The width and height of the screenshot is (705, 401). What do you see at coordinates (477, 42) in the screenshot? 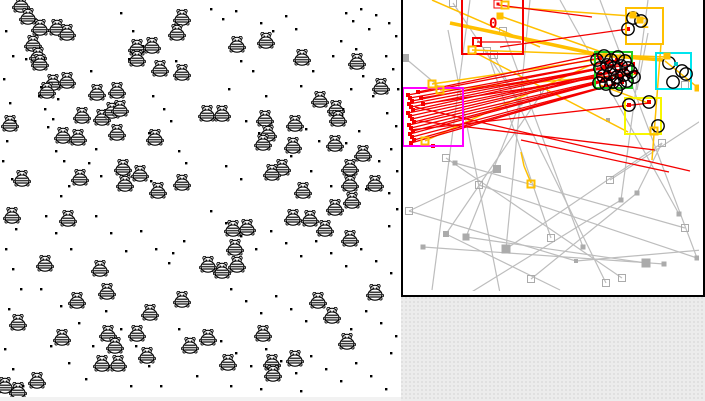
I see `detection-red-open-square` at bounding box center [477, 42].